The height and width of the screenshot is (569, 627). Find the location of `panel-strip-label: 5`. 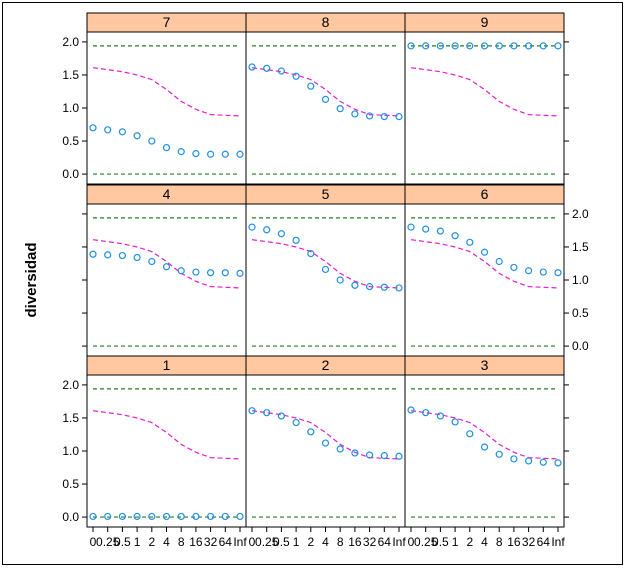

panel-strip-label: 5 is located at coordinates (326, 194).